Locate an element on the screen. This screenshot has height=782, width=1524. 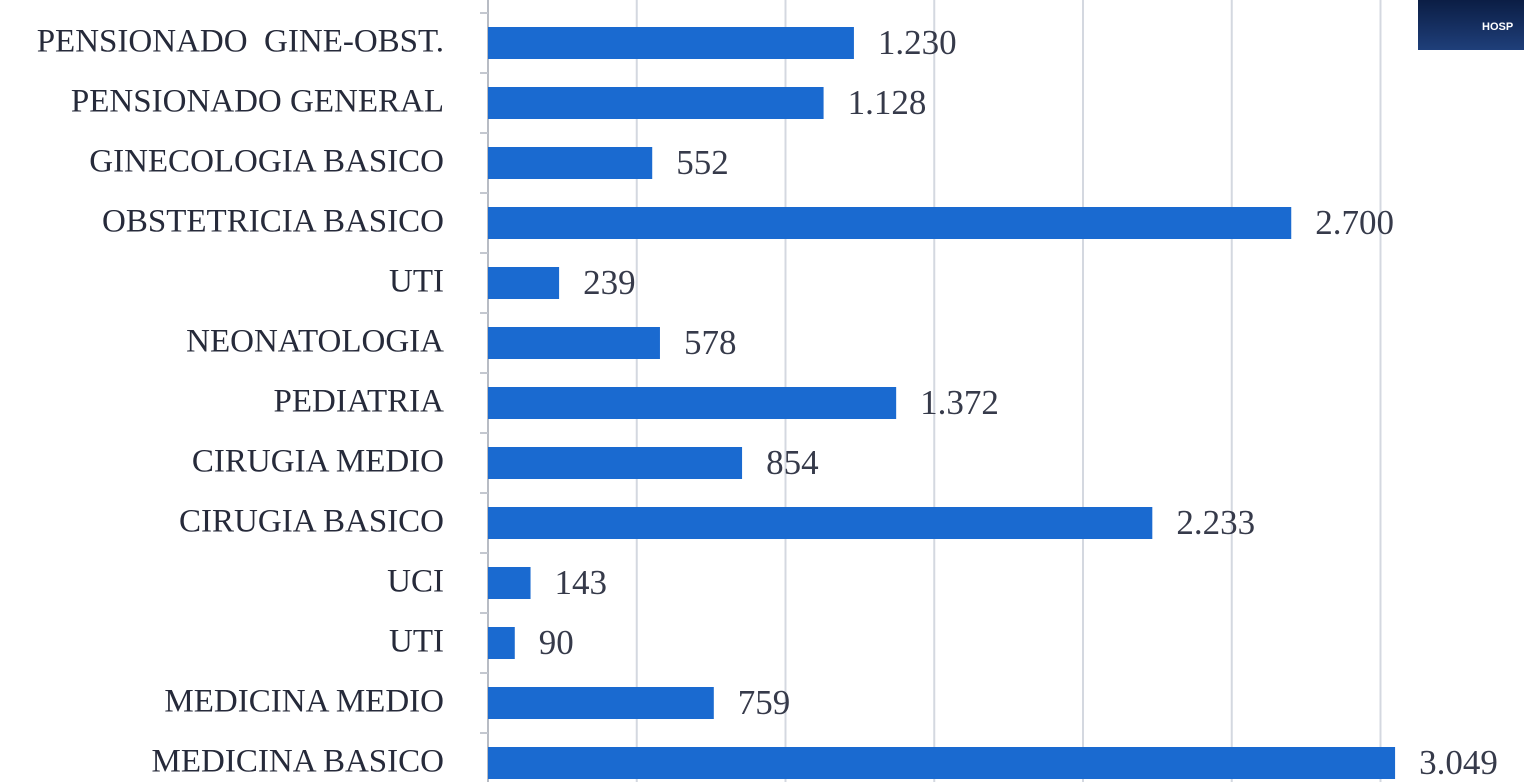
category-label: MEDICINA BASICO is located at coordinates (298, 762).